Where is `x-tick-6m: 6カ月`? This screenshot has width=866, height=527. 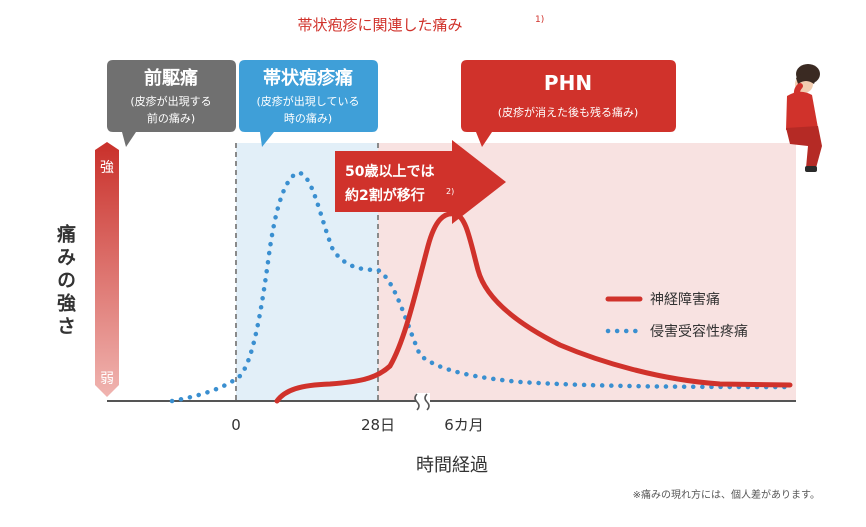 x-tick-6m: 6カ月 is located at coordinates (464, 425).